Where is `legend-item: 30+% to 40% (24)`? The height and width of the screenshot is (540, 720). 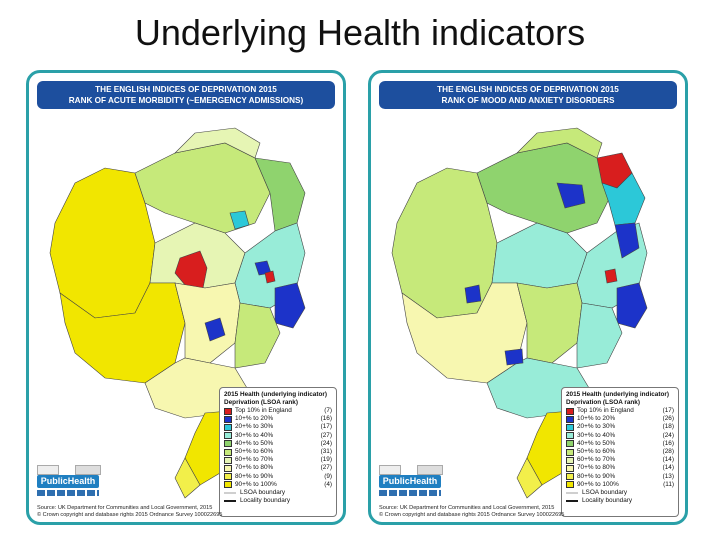 legend-item: 30+% to 40% (24) is located at coordinates (620, 436).